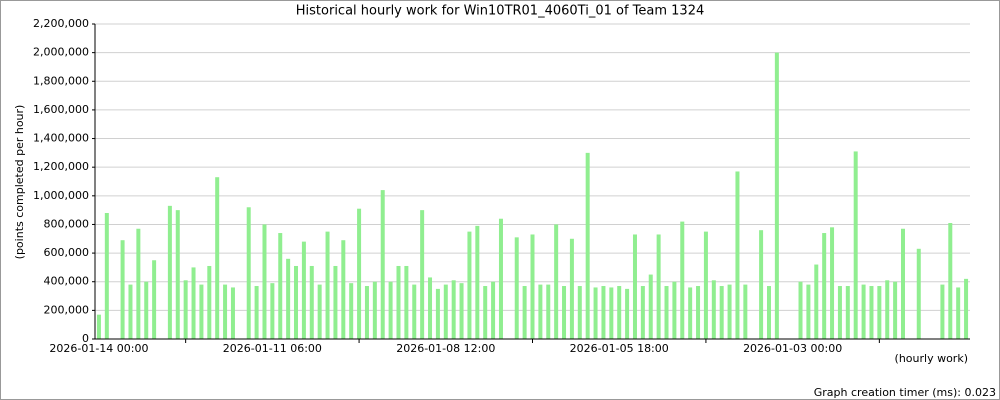 The height and width of the screenshot is (400, 1000). I want to click on y-tick-label: 600,000, so click(67, 252).